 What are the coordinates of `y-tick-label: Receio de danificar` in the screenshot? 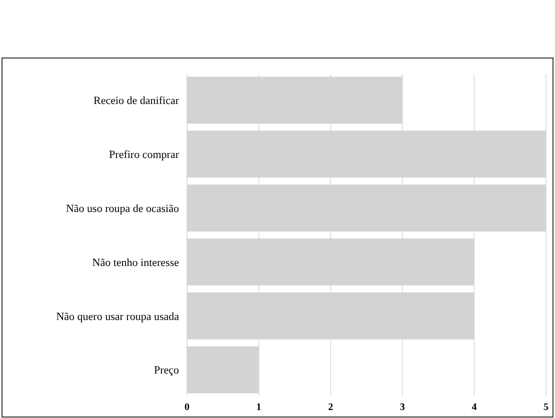 It's located at (136, 101).